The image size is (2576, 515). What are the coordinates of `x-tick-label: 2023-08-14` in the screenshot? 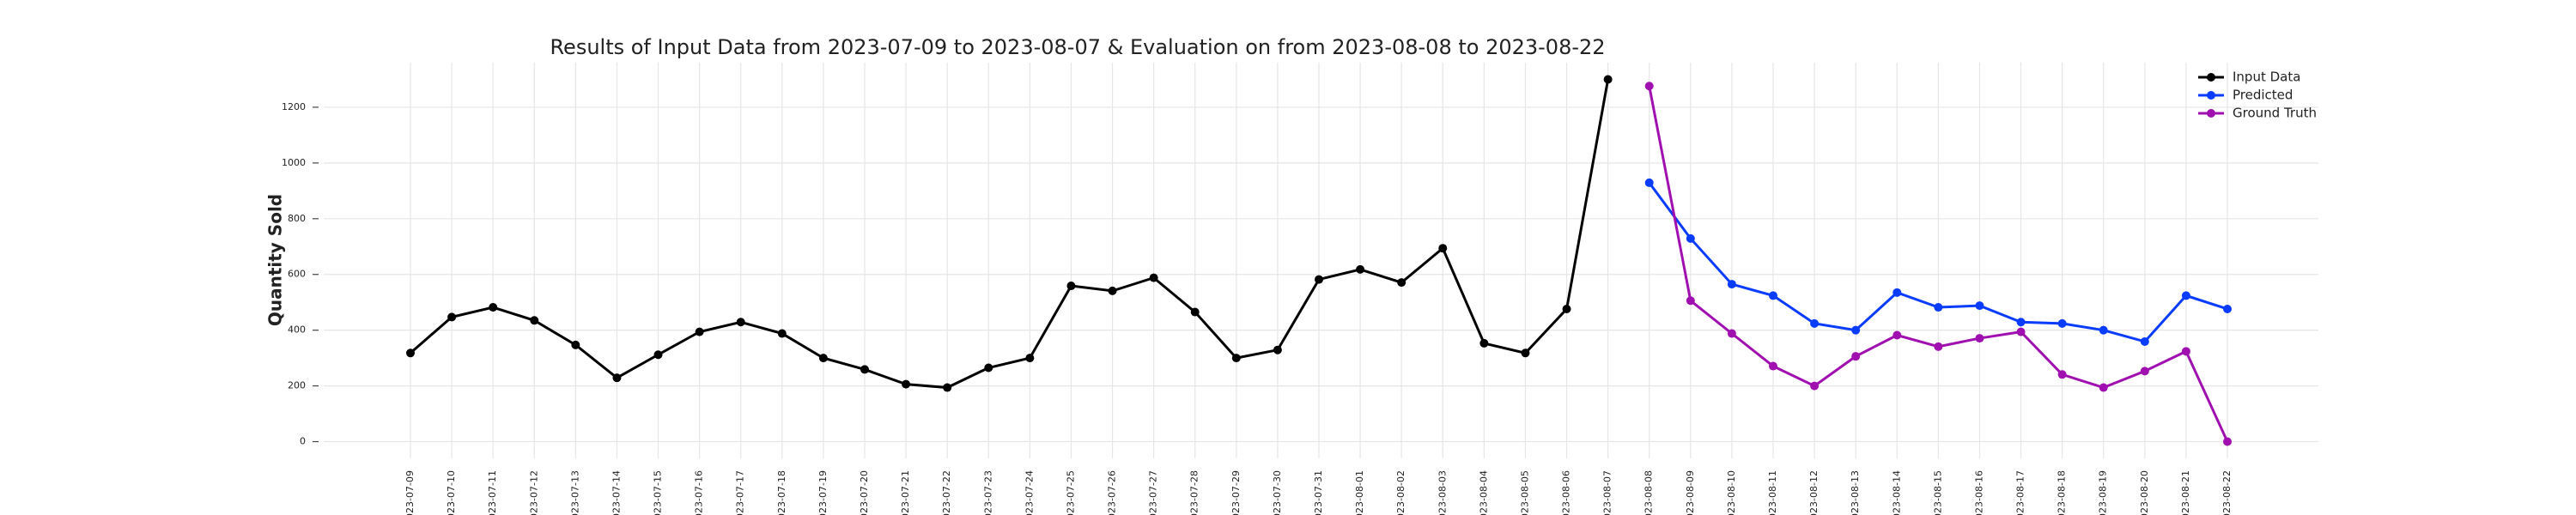 It's located at (1896, 492).